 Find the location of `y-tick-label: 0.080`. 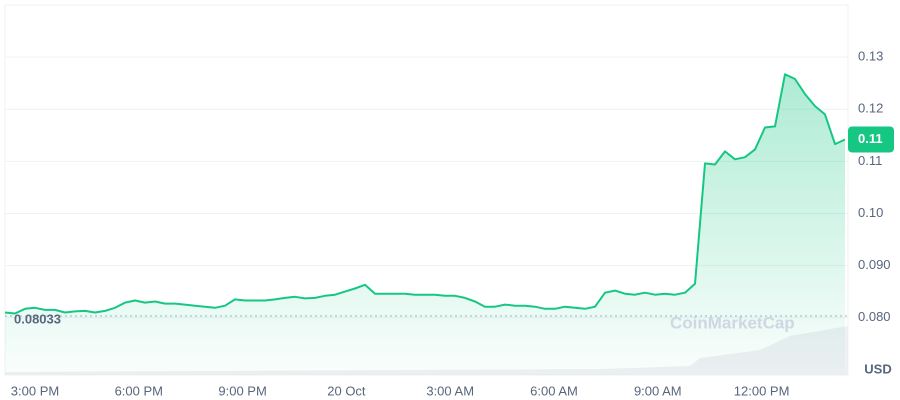

y-tick-label: 0.080 is located at coordinates (874, 316).